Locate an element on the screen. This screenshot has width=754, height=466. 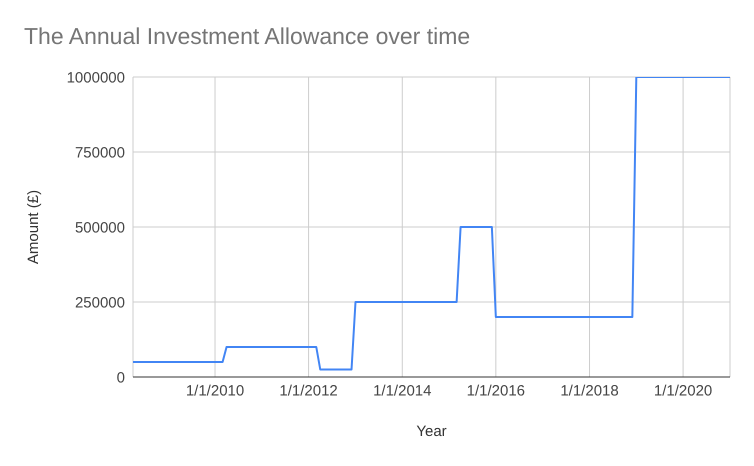
x-tick-label: 1/1/2014 is located at coordinates (402, 391).